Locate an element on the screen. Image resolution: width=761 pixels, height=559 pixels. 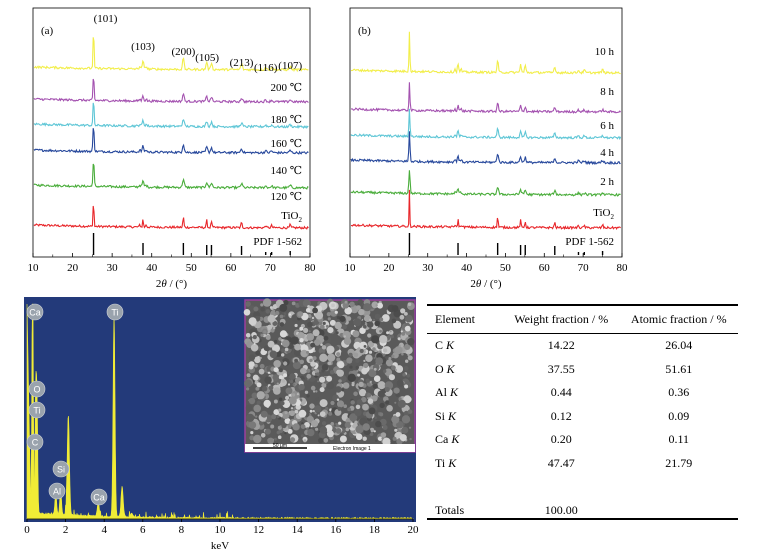
x-tick-label: 20 is located at coordinates (73, 268).